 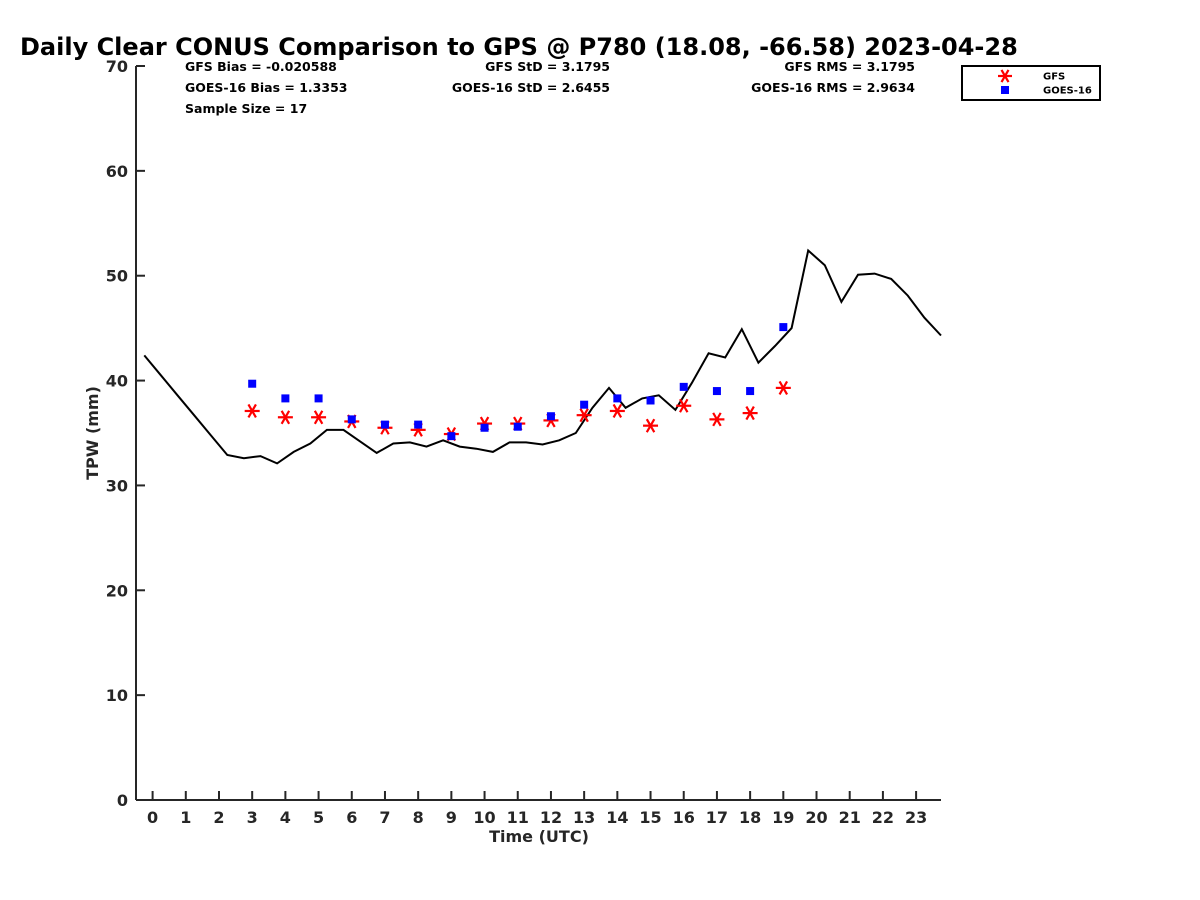 I want to click on x-tick-label: 3, so click(x=252, y=817).